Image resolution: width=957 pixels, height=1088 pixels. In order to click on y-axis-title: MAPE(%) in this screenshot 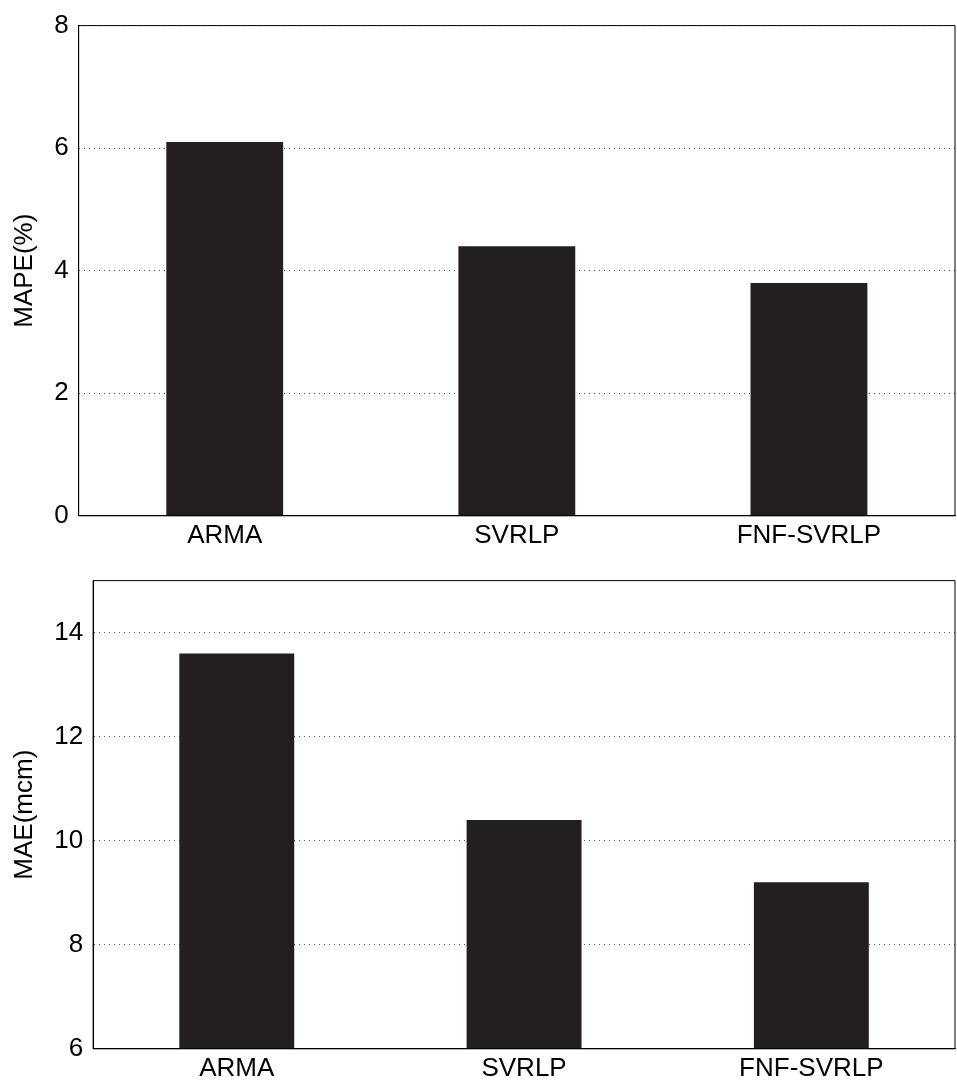, I will do `click(22, 270)`.